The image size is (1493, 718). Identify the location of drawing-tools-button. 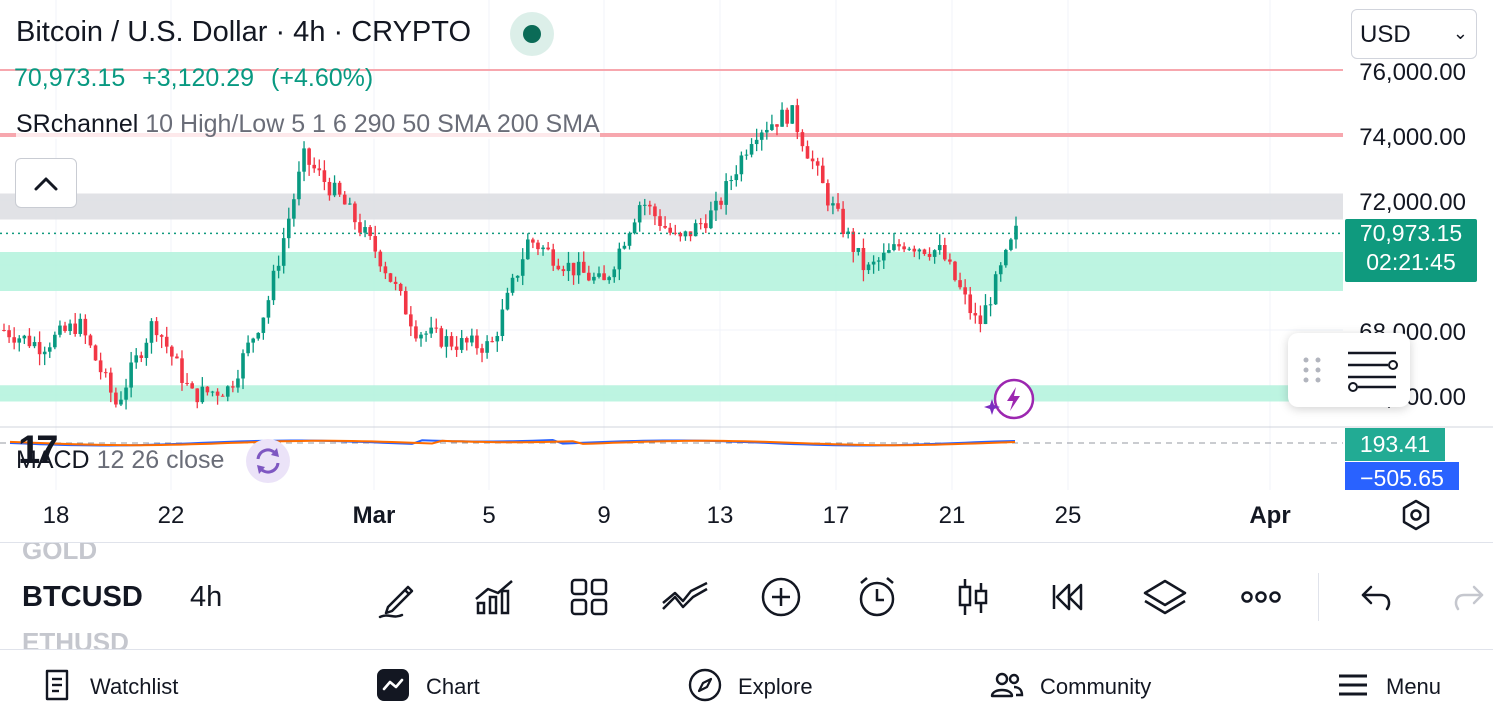
(398, 597).